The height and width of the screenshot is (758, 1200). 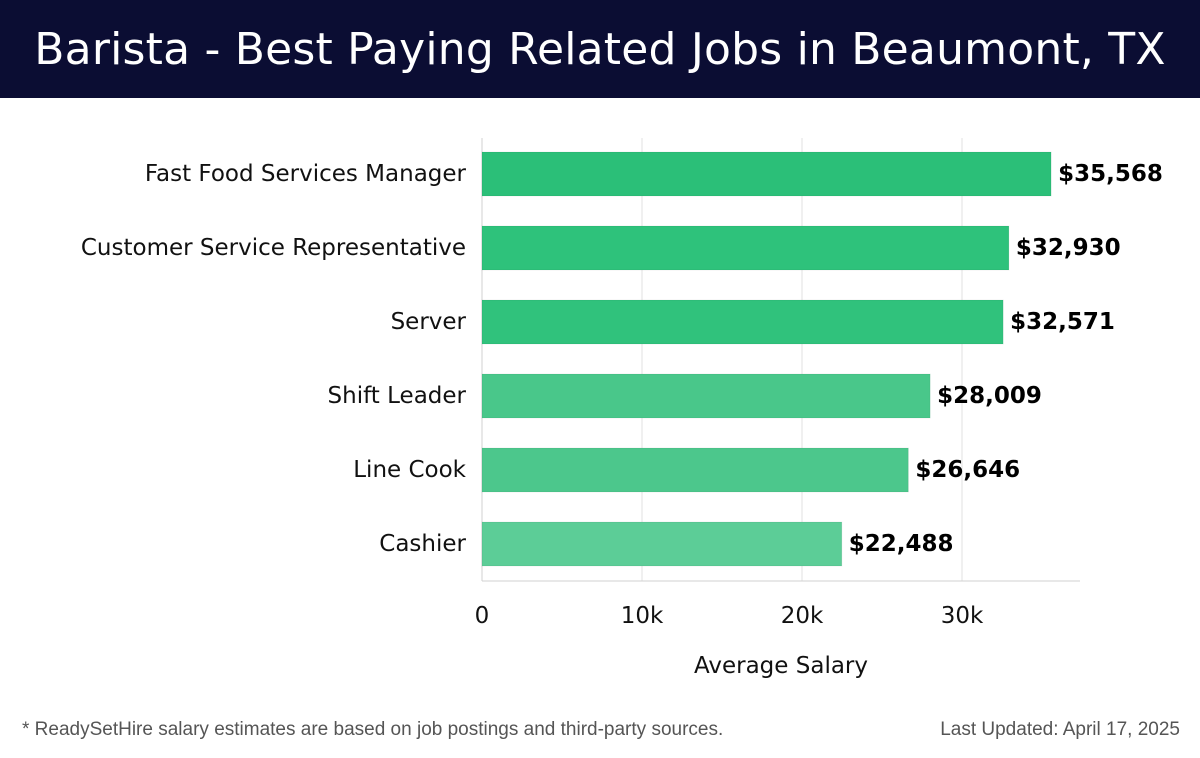 What do you see at coordinates (989, 396) in the screenshot?
I see `value-label-4: $28,009` at bounding box center [989, 396].